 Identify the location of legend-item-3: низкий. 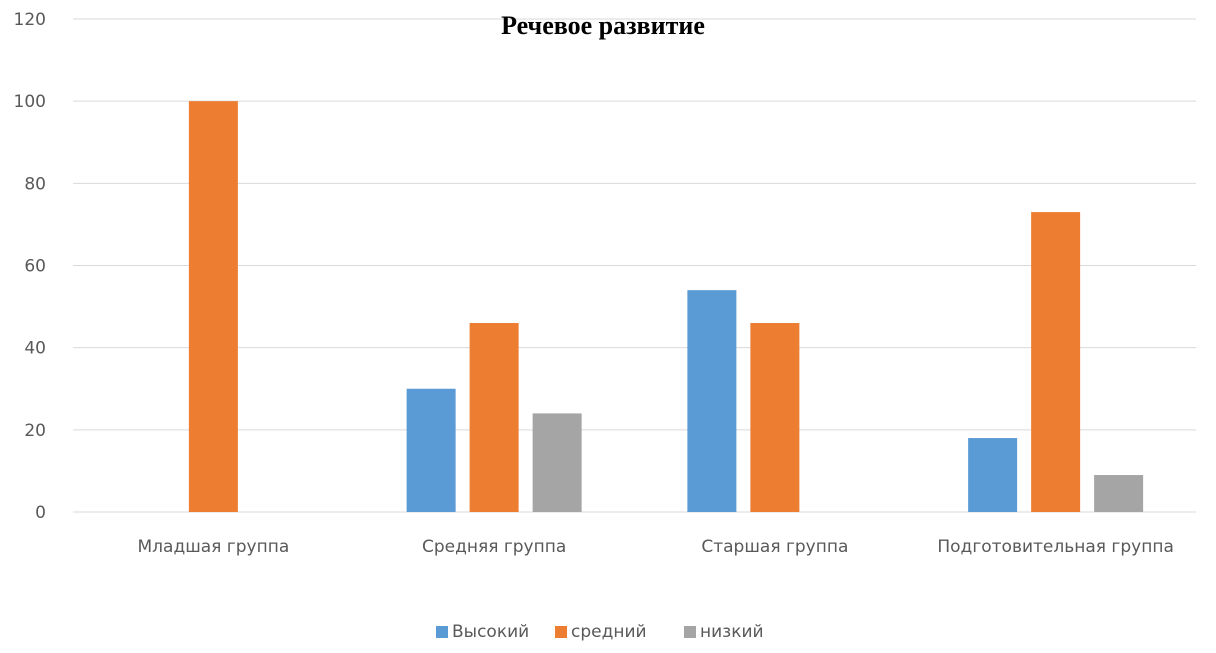
(724, 632).